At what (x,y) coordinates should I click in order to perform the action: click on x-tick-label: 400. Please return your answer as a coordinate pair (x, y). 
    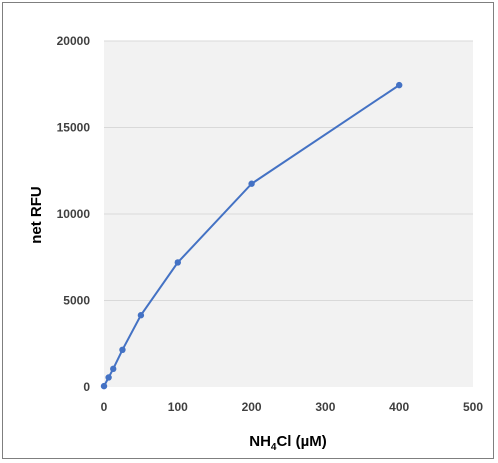
    Looking at the image, I should click on (399, 407).